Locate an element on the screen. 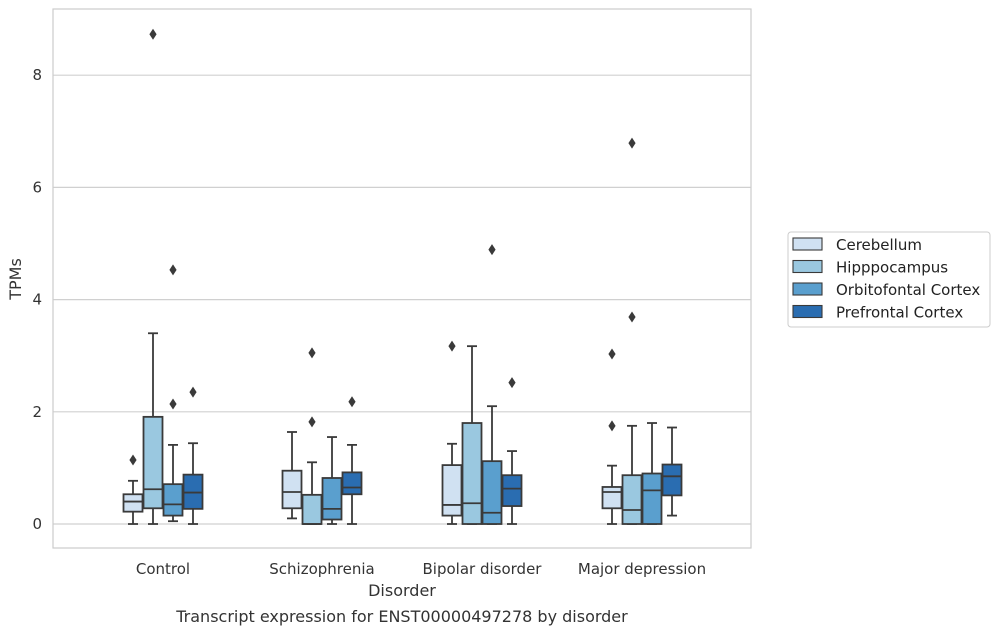  y-tick-label: 8 is located at coordinates (37, 75).